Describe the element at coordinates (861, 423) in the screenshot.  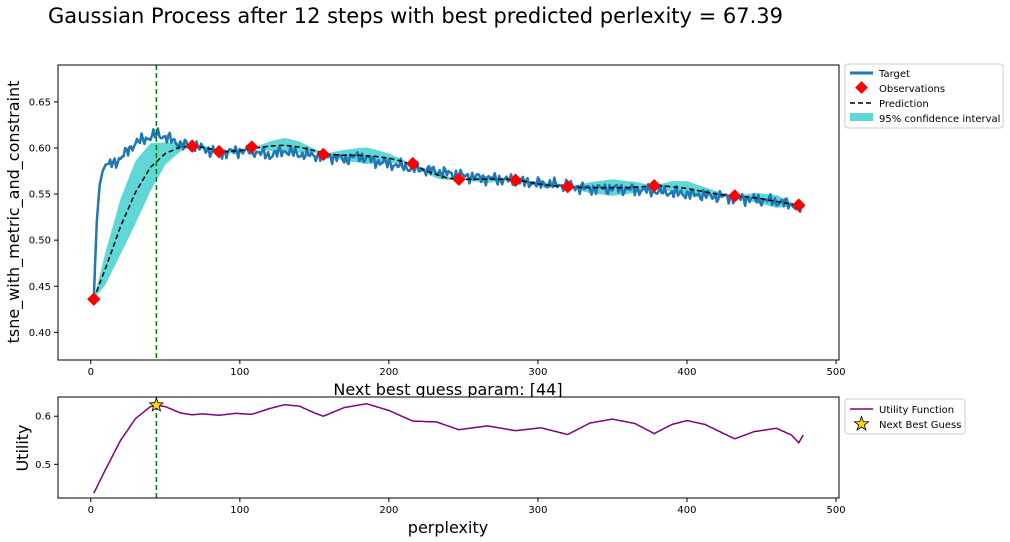
I see `legend-star-swatch` at that location.